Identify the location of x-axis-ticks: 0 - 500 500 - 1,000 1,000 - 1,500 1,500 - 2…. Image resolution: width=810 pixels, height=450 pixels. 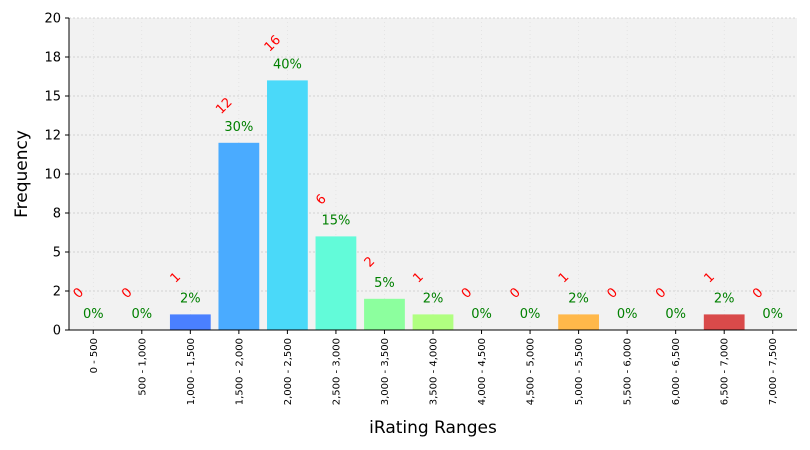
(434, 367).